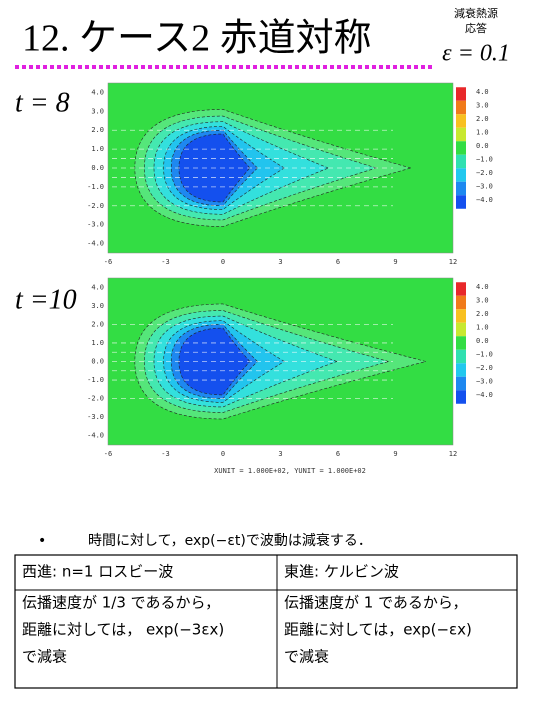 The height and width of the screenshot is (720, 540). Describe the element at coordinates (341, 572) in the screenshot. I see `table-cell-text: 東進: ケルビン波` at that location.